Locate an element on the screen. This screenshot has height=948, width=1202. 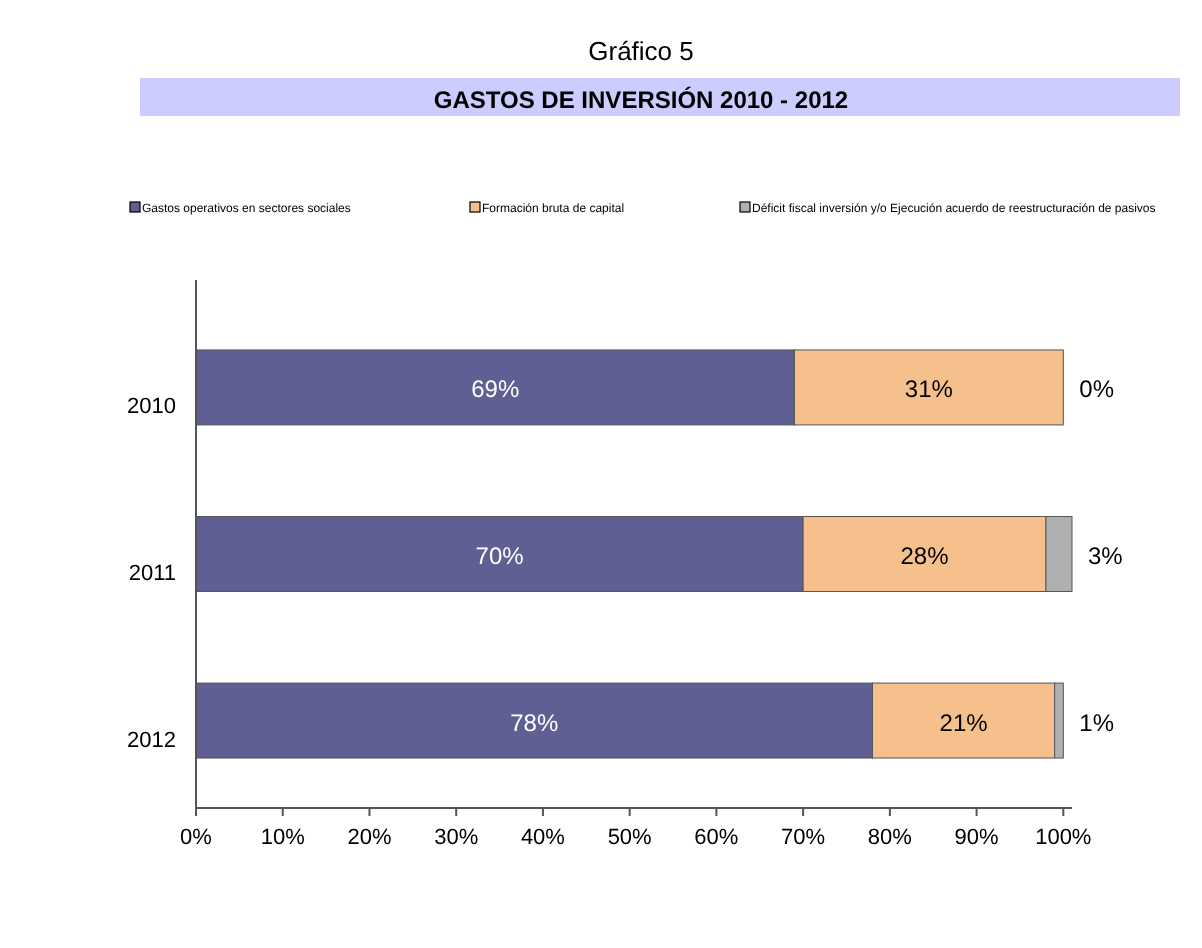
data-label: 69% is located at coordinates (495, 389).